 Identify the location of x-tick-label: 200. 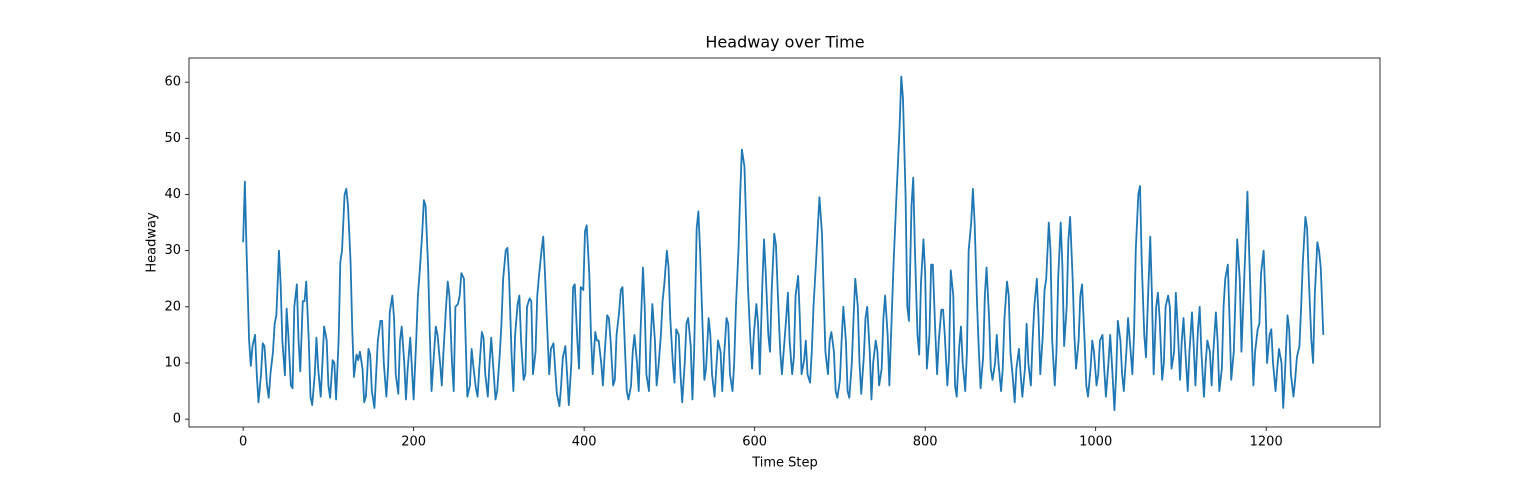
(413, 442).